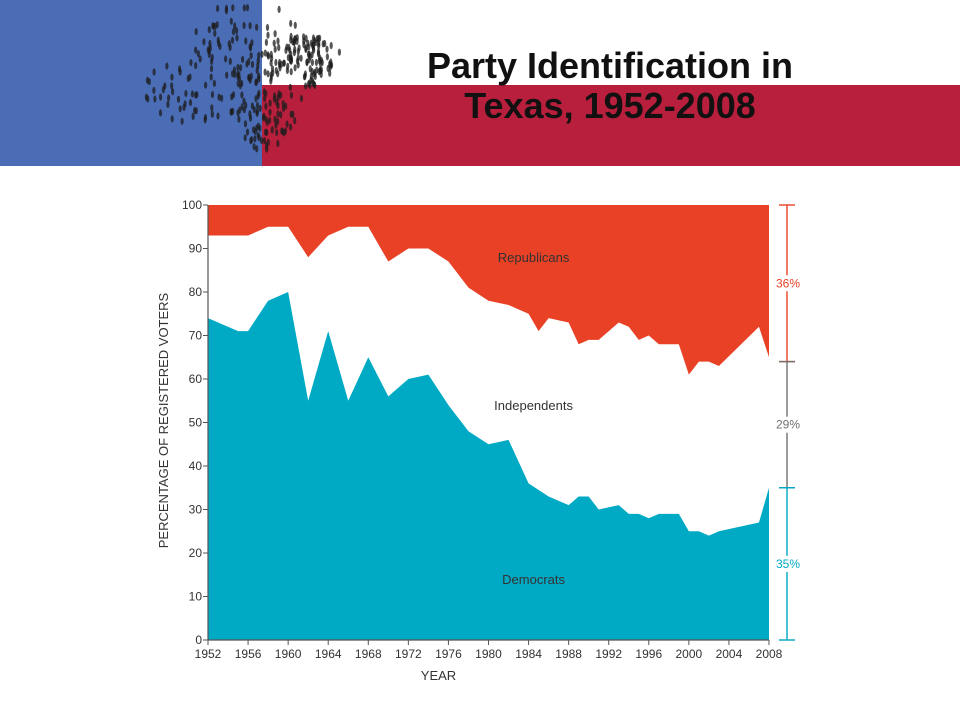 Image resolution: width=960 pixels, height=720 pixels. I want to click on x-tick-label: 1972, so click(408, 654).